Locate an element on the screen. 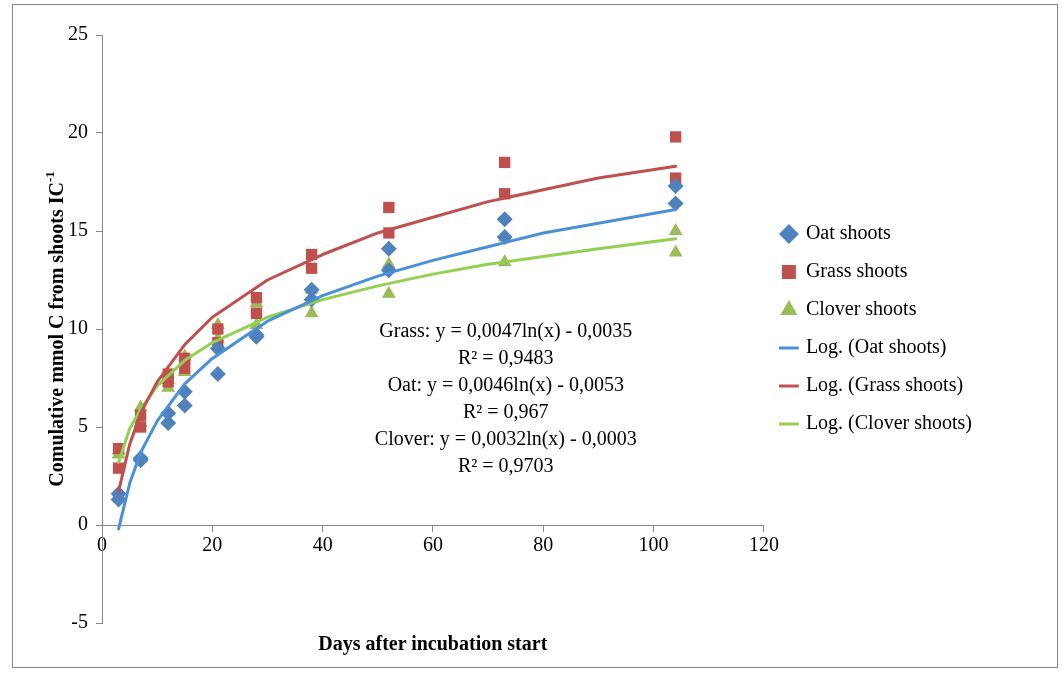 This screenshot has height=673, width=1062. y-tick-label: 10 is located at coordinates (78, 327).